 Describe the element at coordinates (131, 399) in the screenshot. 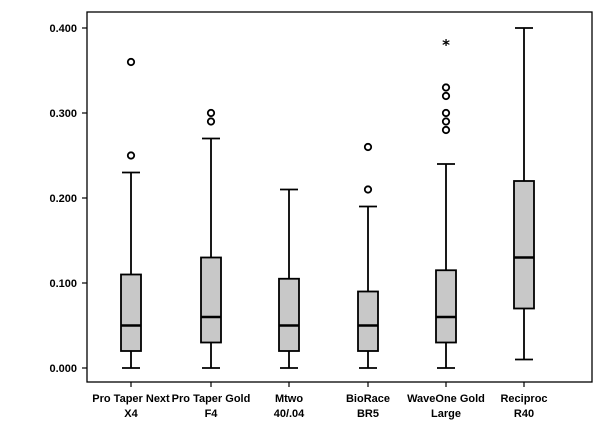

I see `x-category-label: Pro Taper Next` at that location.